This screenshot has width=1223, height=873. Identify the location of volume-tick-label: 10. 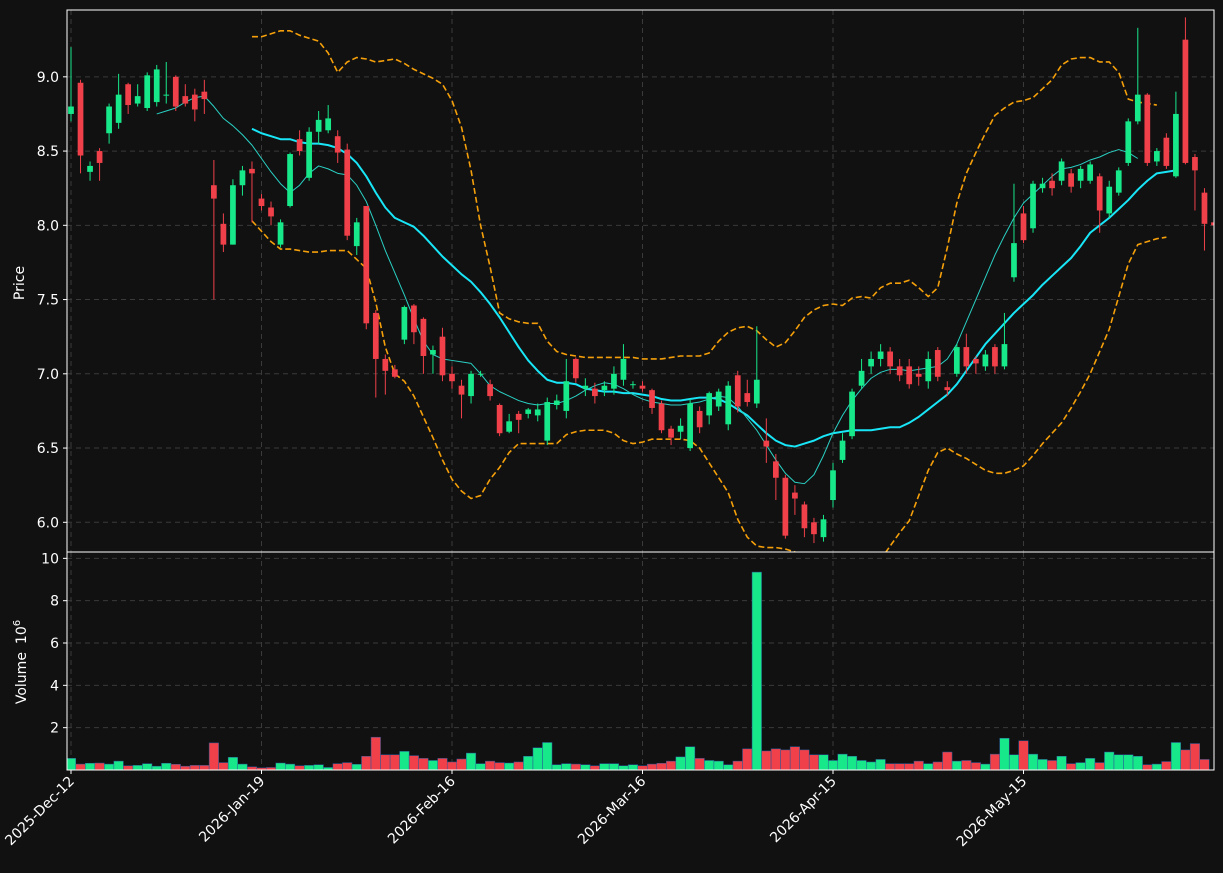
(50, 559).